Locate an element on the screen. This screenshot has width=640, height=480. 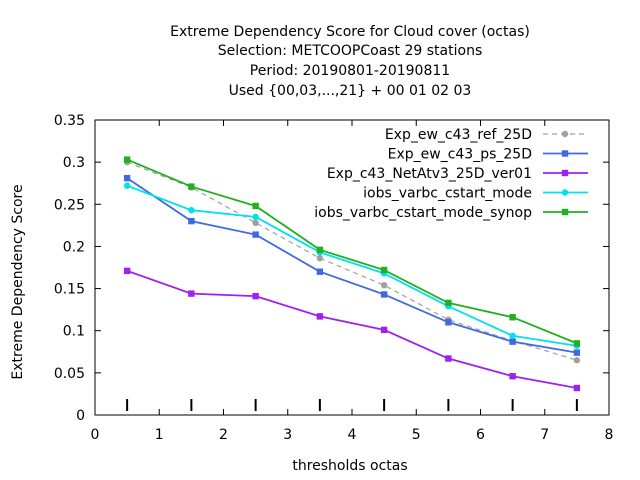
y-axis-label: Extreme Dependency Score is located at coordinates (18, 281).